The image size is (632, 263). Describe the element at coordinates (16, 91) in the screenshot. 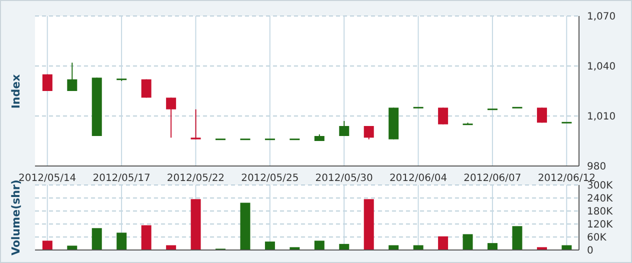

I see `y-axis-title: Index` at that location.